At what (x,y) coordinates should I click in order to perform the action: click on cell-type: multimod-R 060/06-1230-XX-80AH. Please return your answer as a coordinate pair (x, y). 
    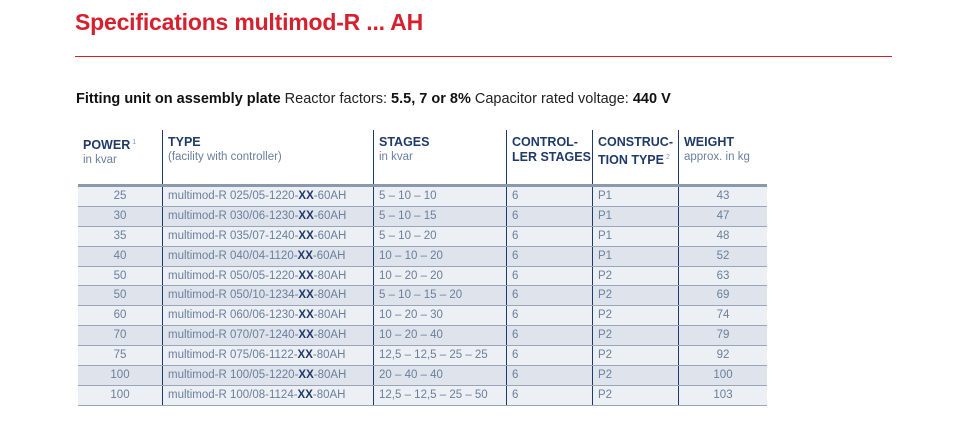
    Looking at the image, I should click on (267, 316).